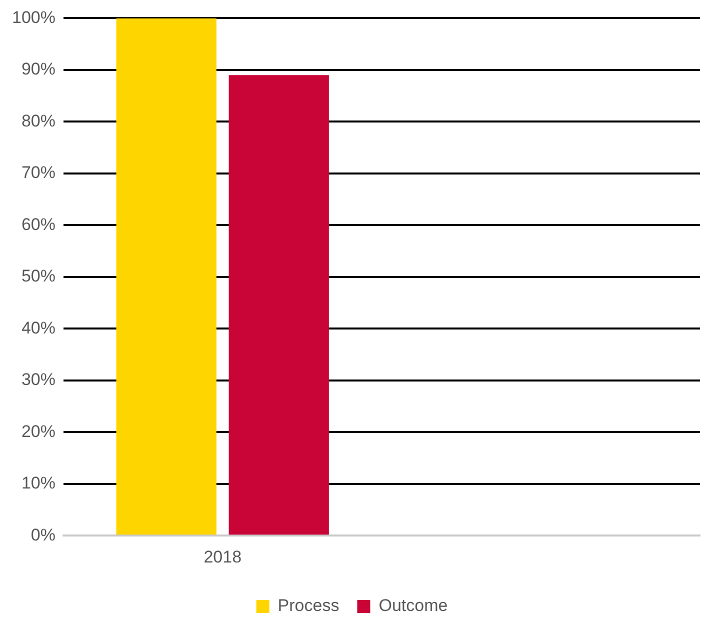  What do you see at coordinates (38, 69) in the screenshot?
I see `y-tick-label: 90%` at bounding box center [38, 69].